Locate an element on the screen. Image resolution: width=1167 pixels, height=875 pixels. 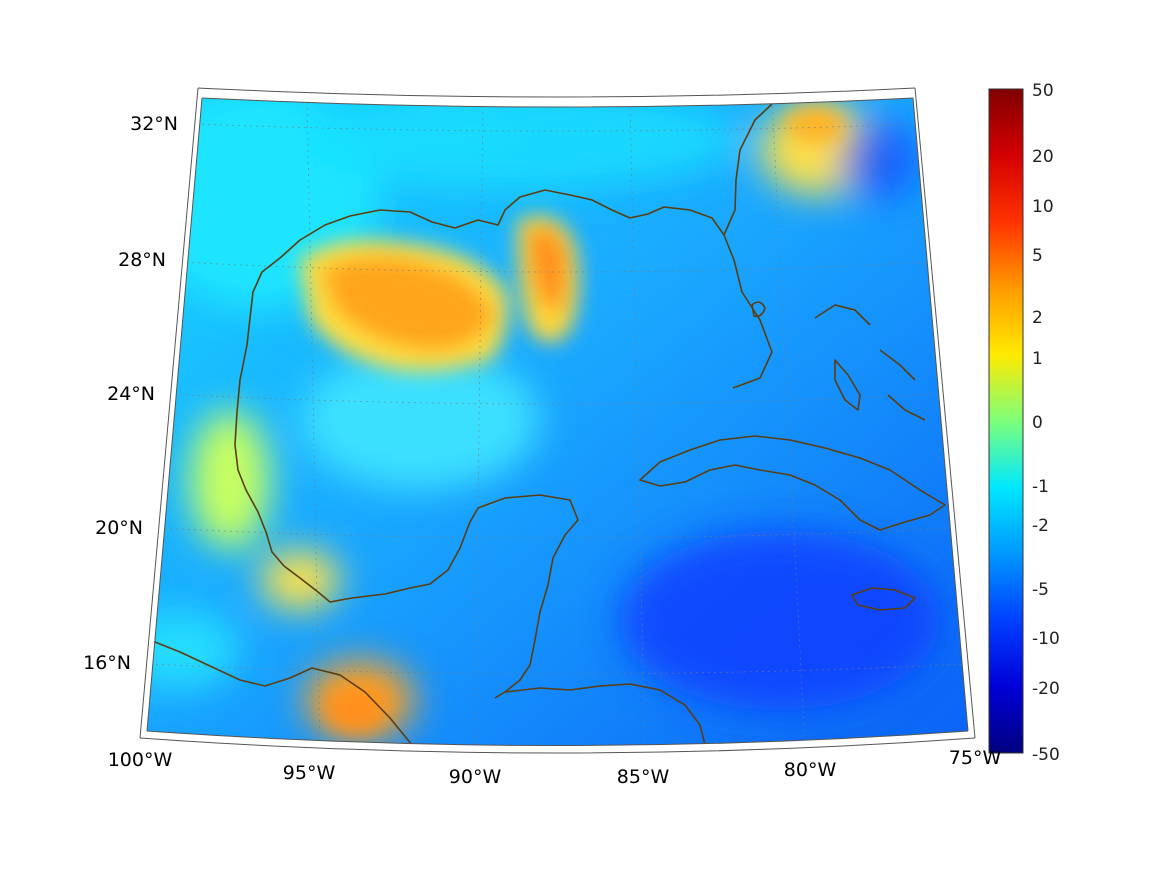
lat-label-16n: 16°N is located at coordinates (107, 663).